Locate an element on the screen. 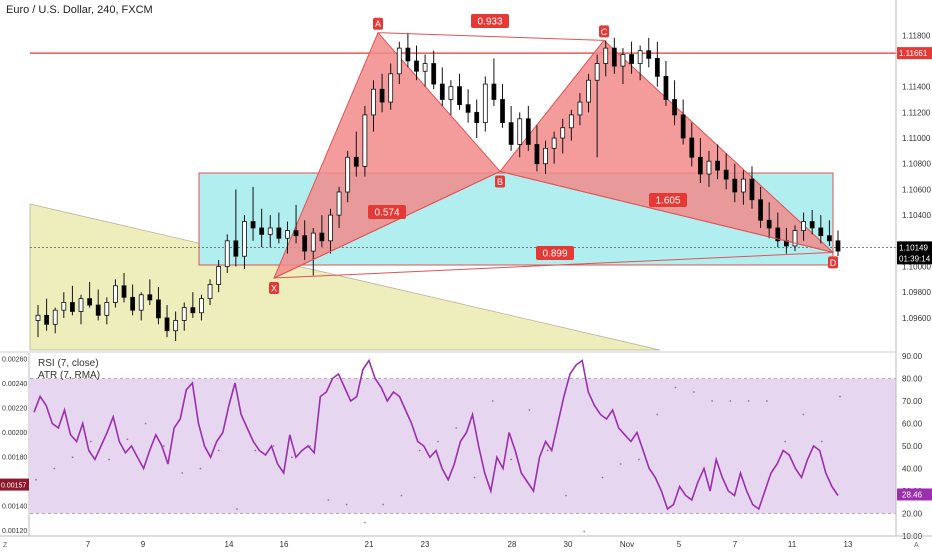  atr-indicator-label: ATR (7, RMA) is located at coordinates (69, 375).